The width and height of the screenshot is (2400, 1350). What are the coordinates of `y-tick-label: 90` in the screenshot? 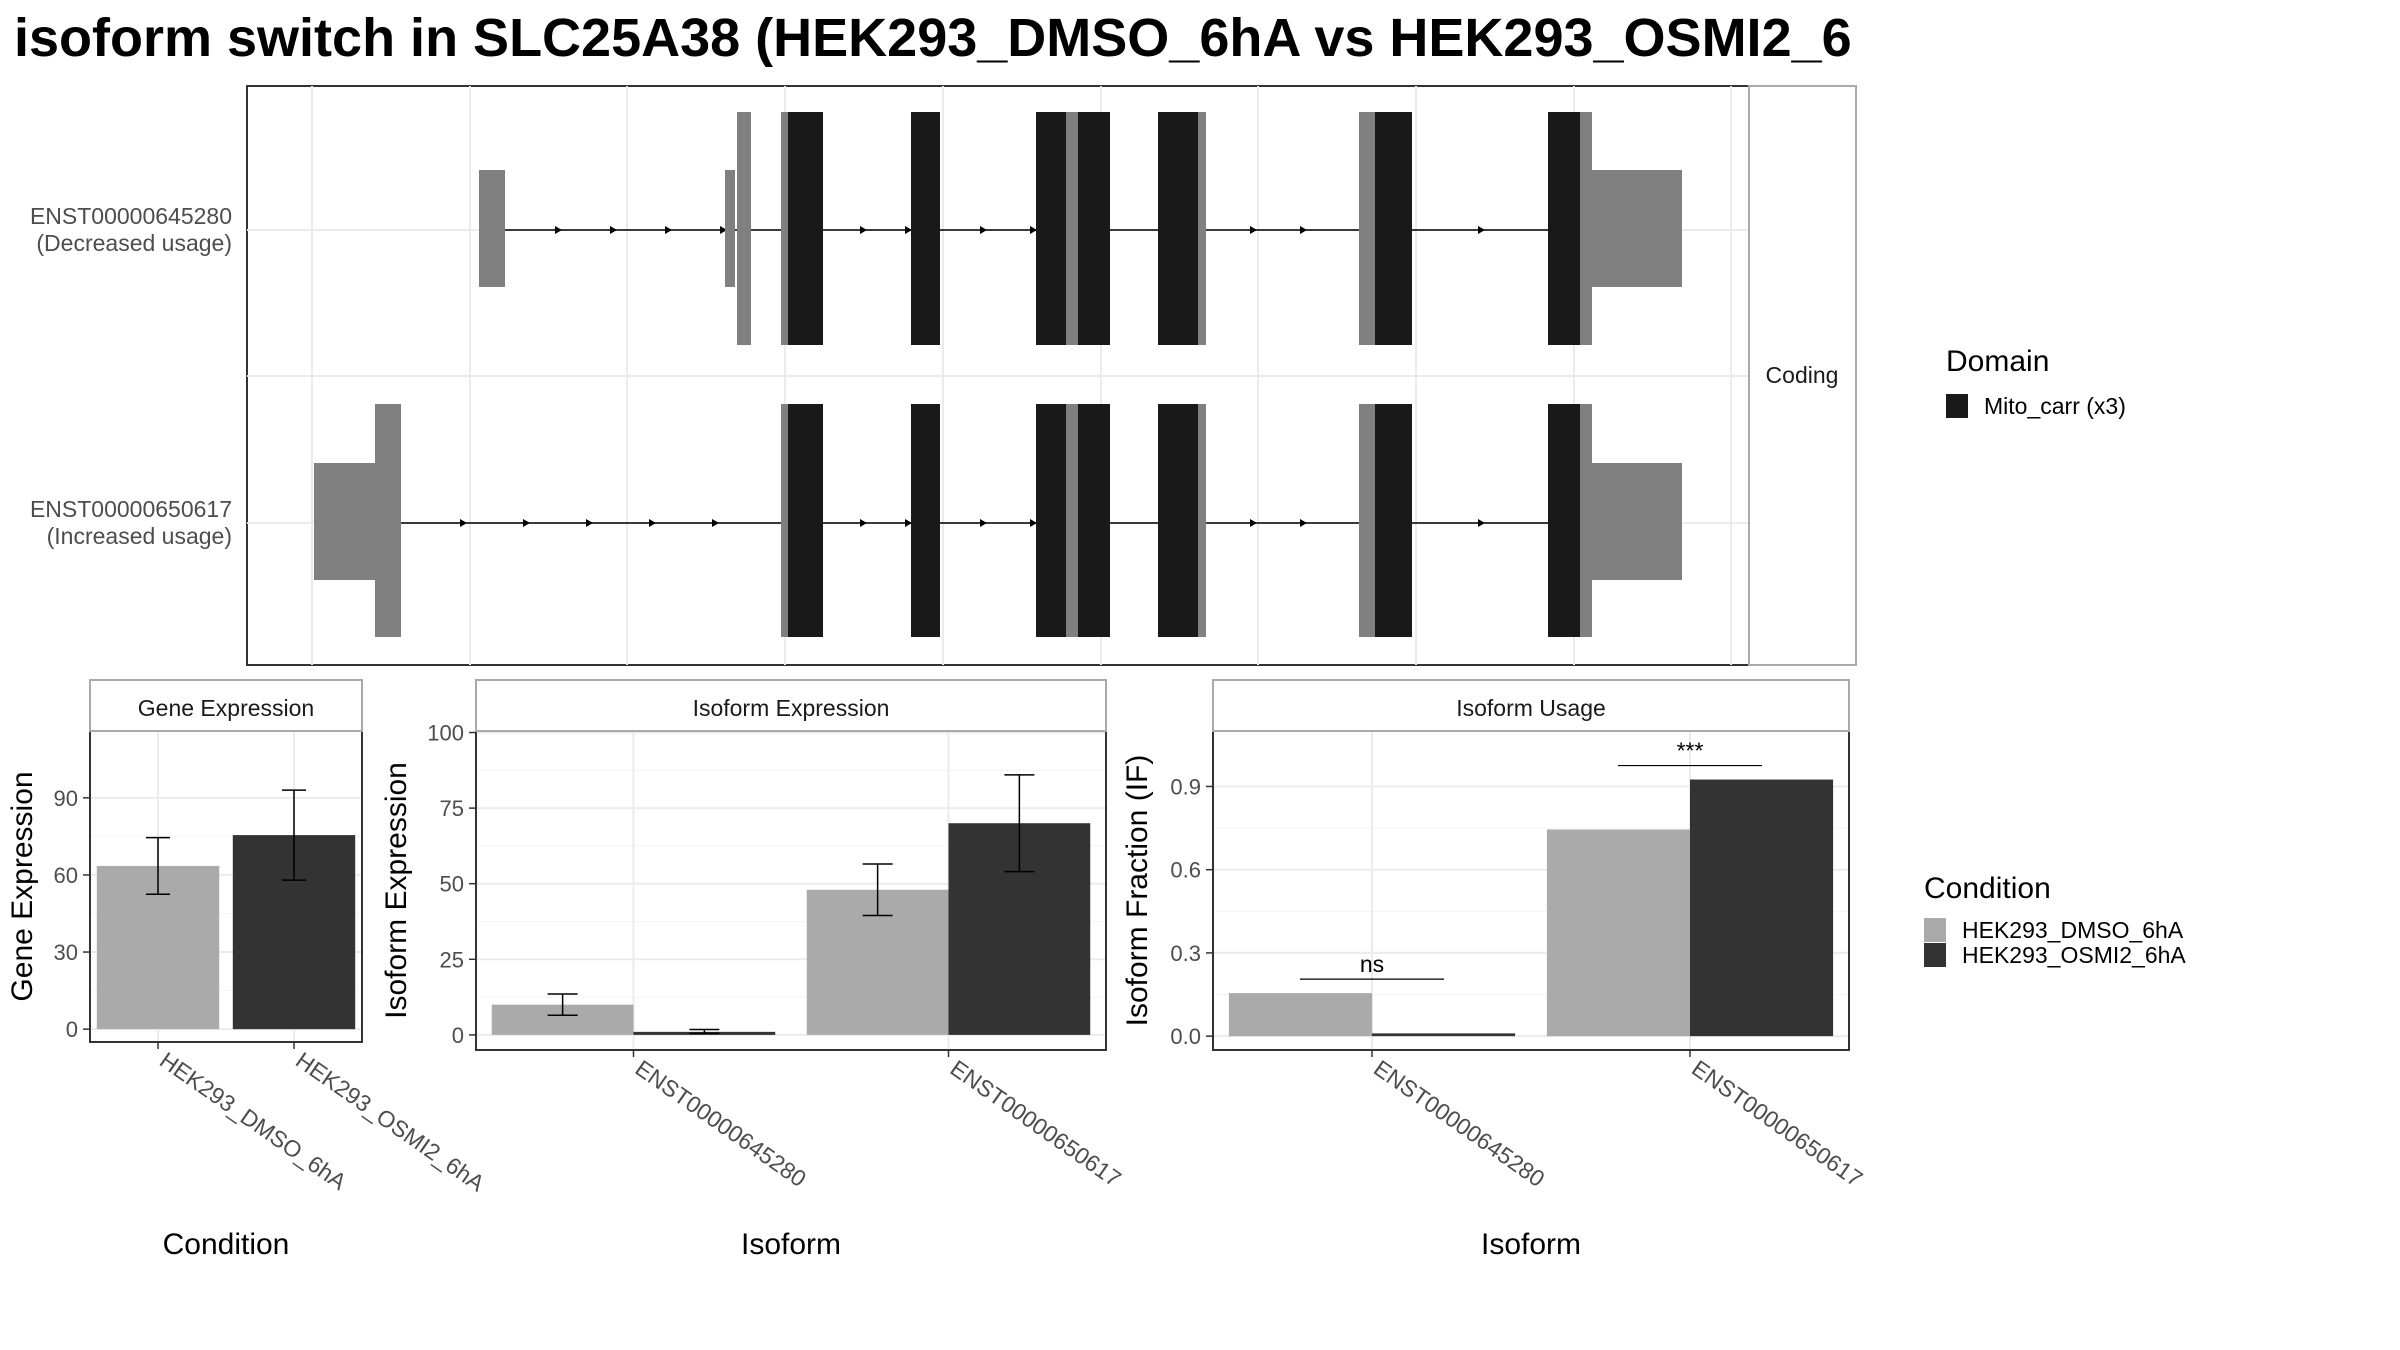 It's located at (66, 798).